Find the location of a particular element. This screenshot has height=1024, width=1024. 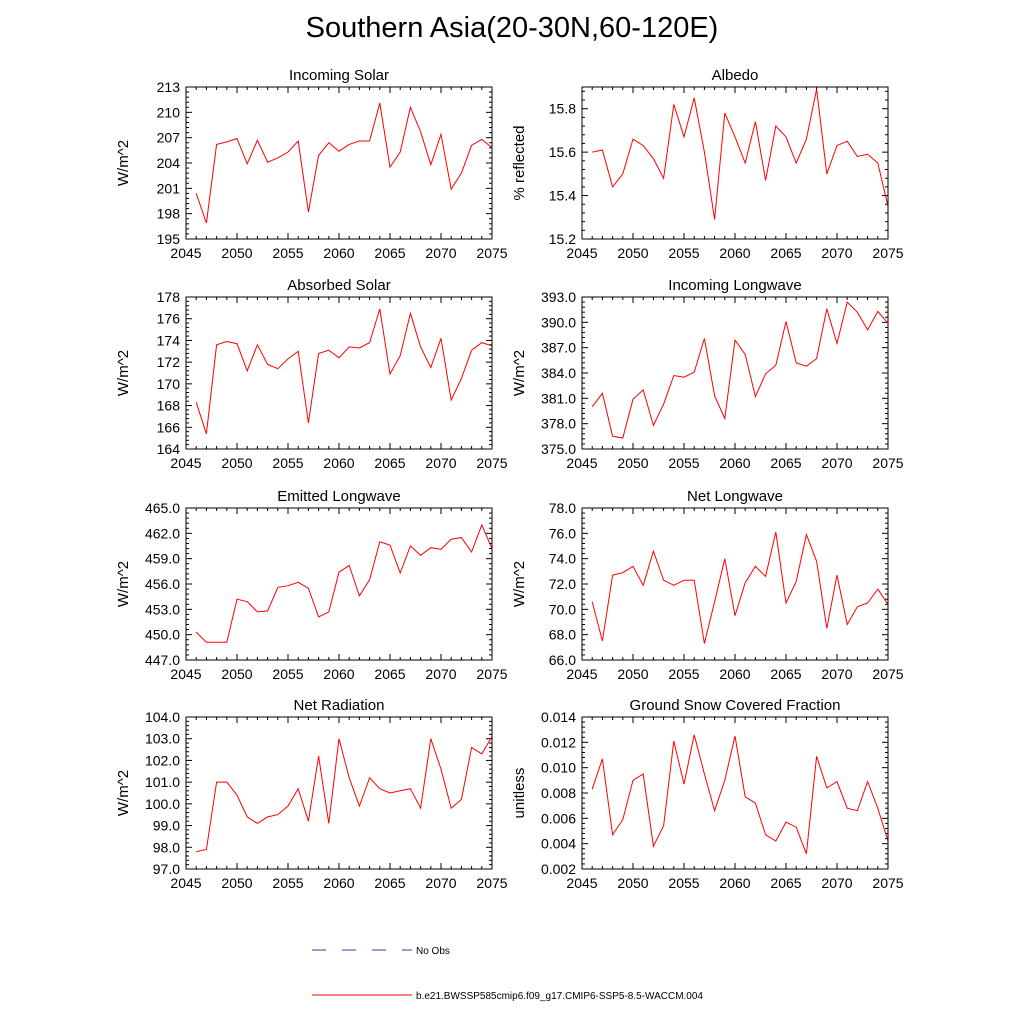

panel-title: Albedo is located at coordinates (735, 75).